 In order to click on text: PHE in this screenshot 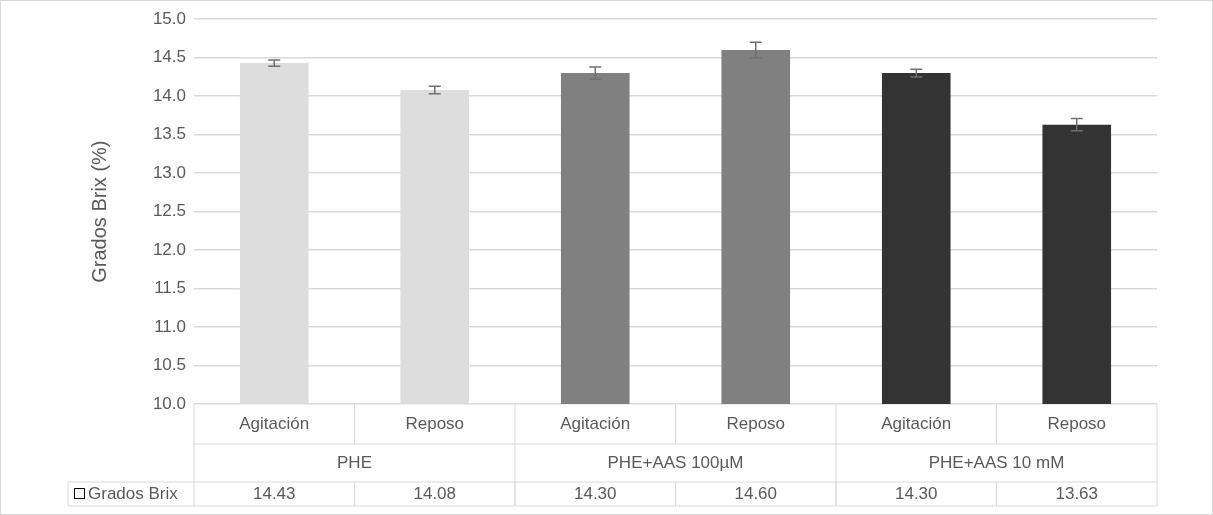, I will do `click(354, 462)`.